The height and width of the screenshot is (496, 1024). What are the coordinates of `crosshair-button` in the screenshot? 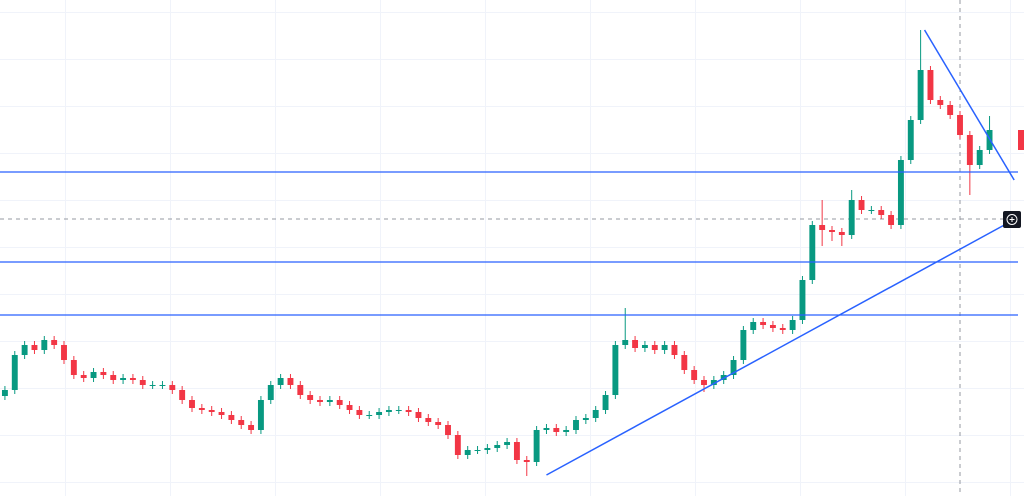 It's located at (1012, 219).